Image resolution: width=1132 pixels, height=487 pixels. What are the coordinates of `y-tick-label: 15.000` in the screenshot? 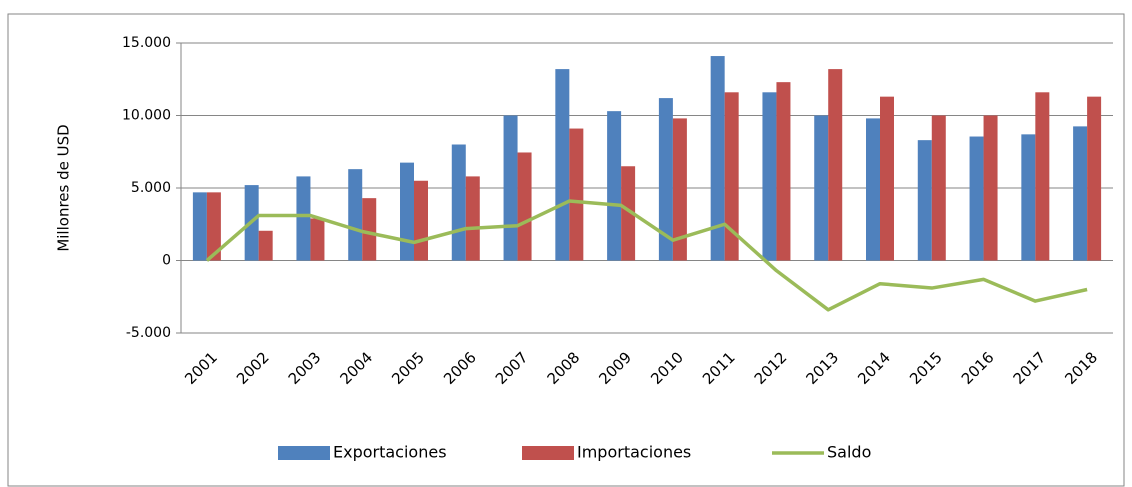 It's located at (146, 43).